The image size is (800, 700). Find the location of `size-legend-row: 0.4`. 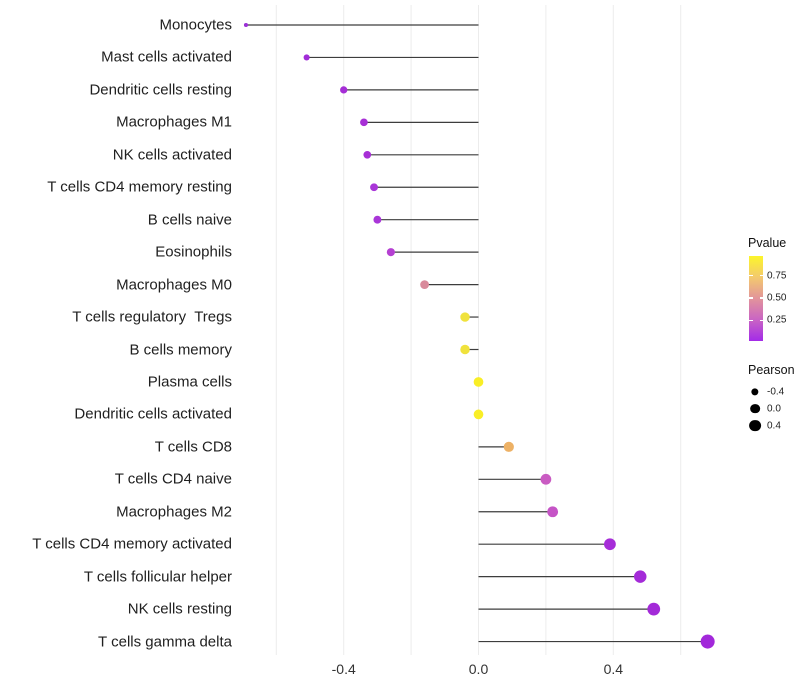

size-legend-row: 0.4 is located at coordinates (771, 425).